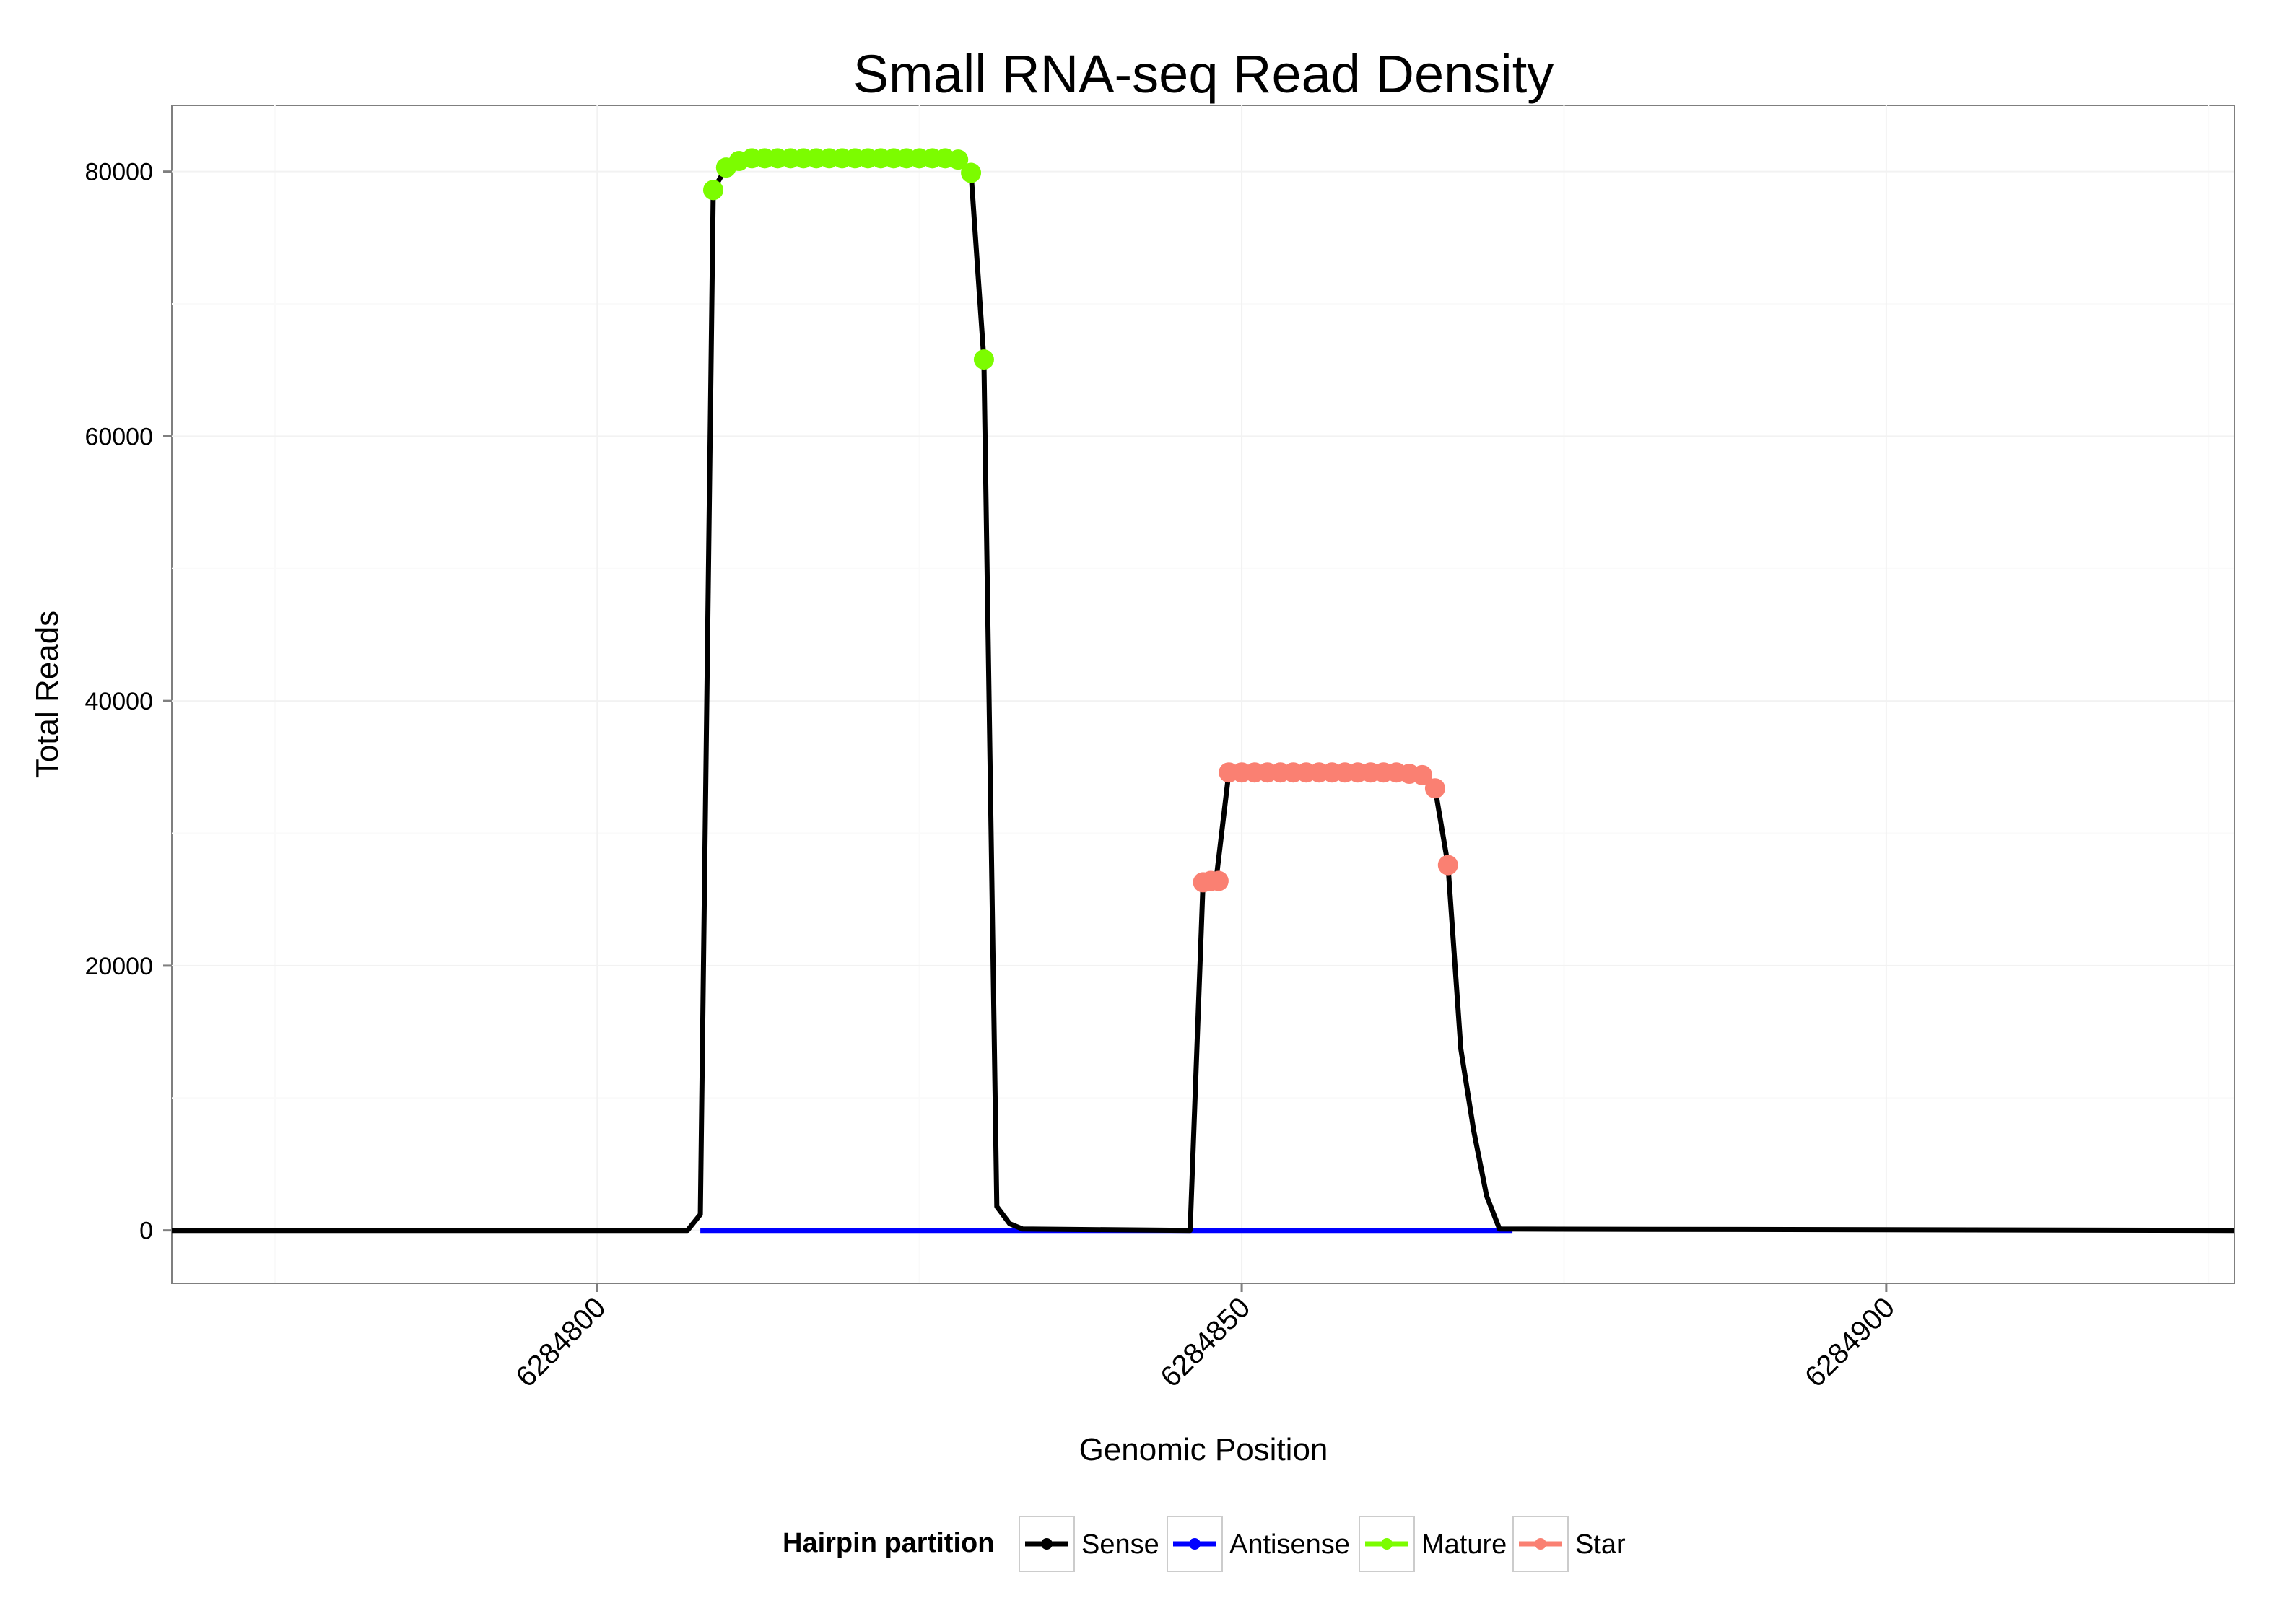 Image resolution: width=2274 pixels, height=1624 pixels. What do you see at coordinates (1290, 1544) in the screenshot?
I see `legend-label: Antisense` at bounding box center [1290, 1544].